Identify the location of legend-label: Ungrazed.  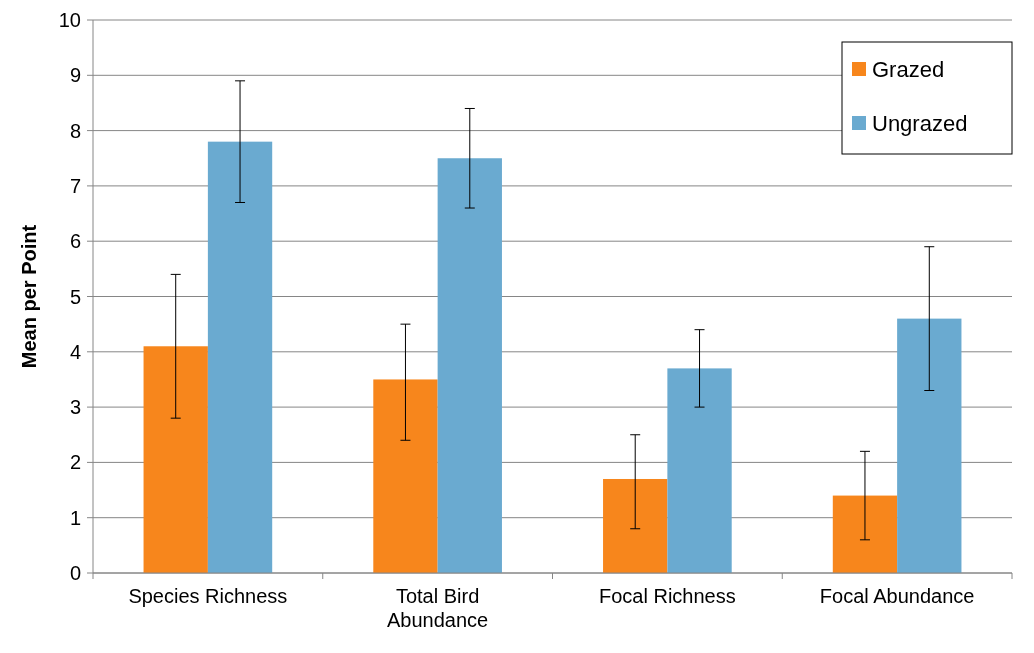
(920, 123).